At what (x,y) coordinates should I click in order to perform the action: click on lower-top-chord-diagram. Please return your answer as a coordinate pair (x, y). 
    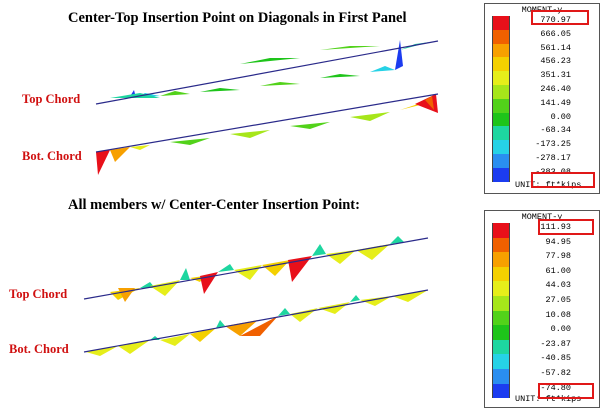
    Looking at the image, I should click on (256, 269).